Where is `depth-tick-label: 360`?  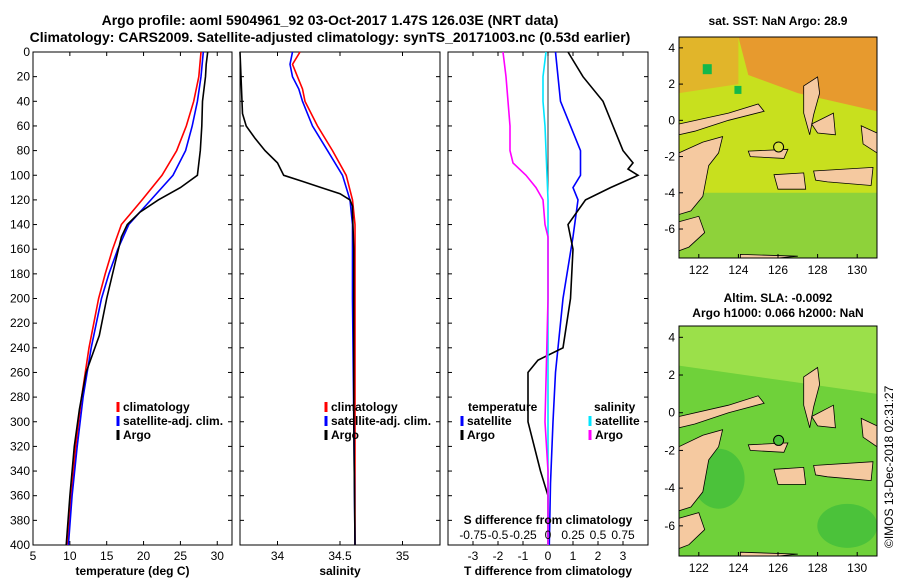 depth-tick-label: 360 is located at coordinates (20, 496).